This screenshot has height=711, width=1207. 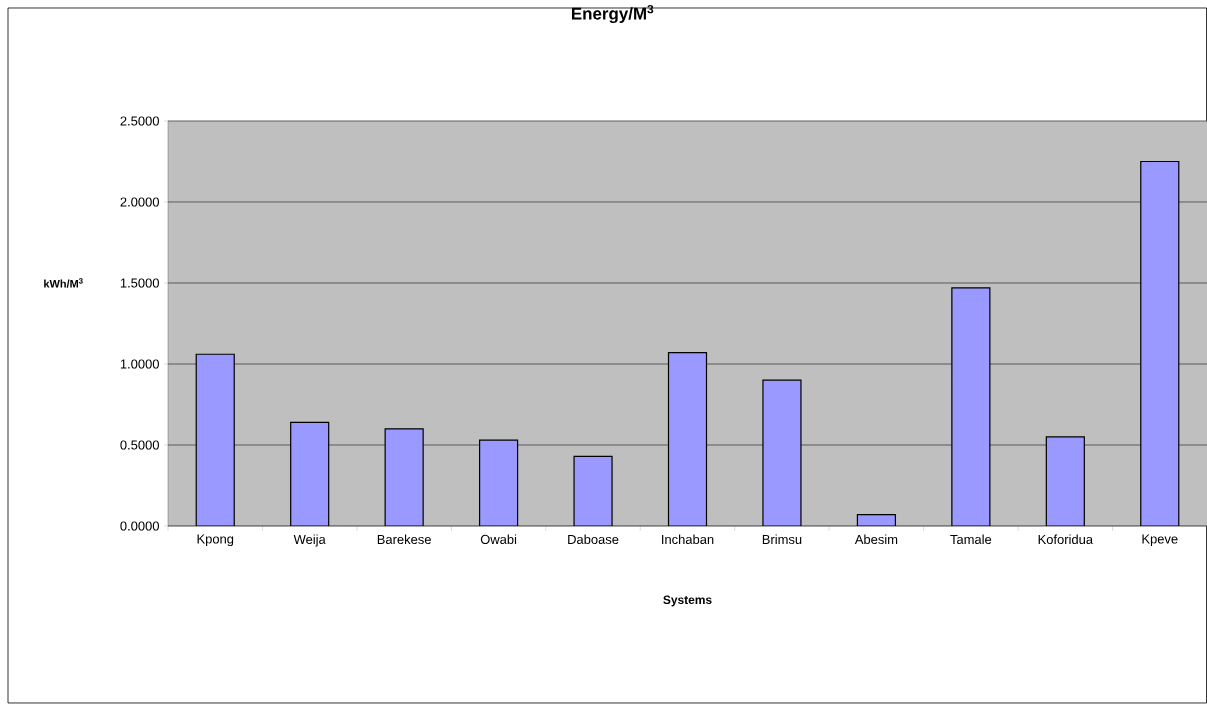 What do you see at coordinates (688, 539) in the screenshot?
I see `x-tick-label: Inchaban` at bounding box center [688, 539].